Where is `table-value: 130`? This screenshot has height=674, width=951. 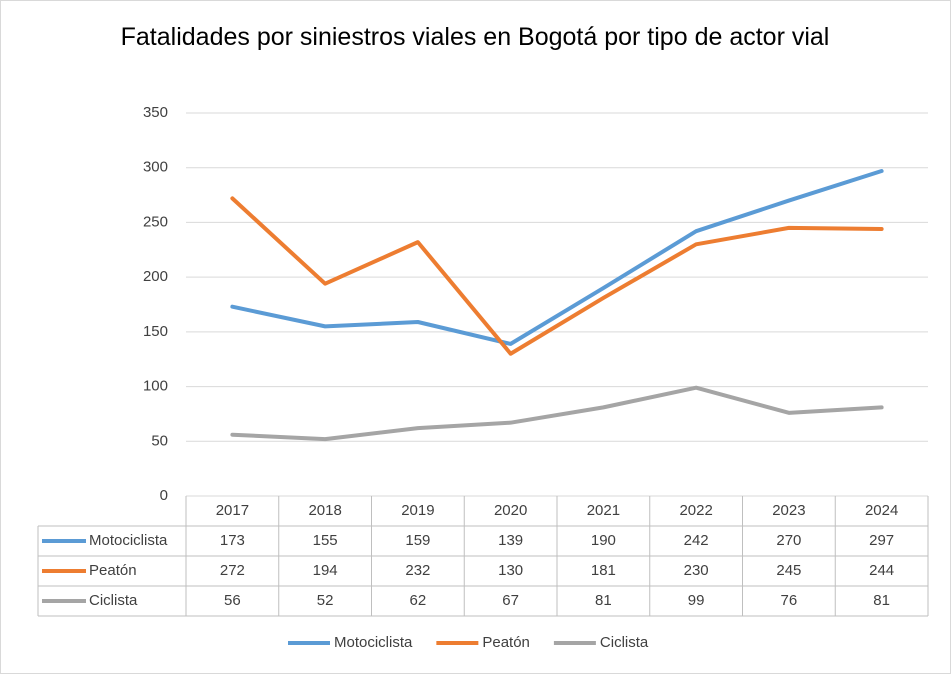 table-value: 130 is located at coordinates (510, 570).